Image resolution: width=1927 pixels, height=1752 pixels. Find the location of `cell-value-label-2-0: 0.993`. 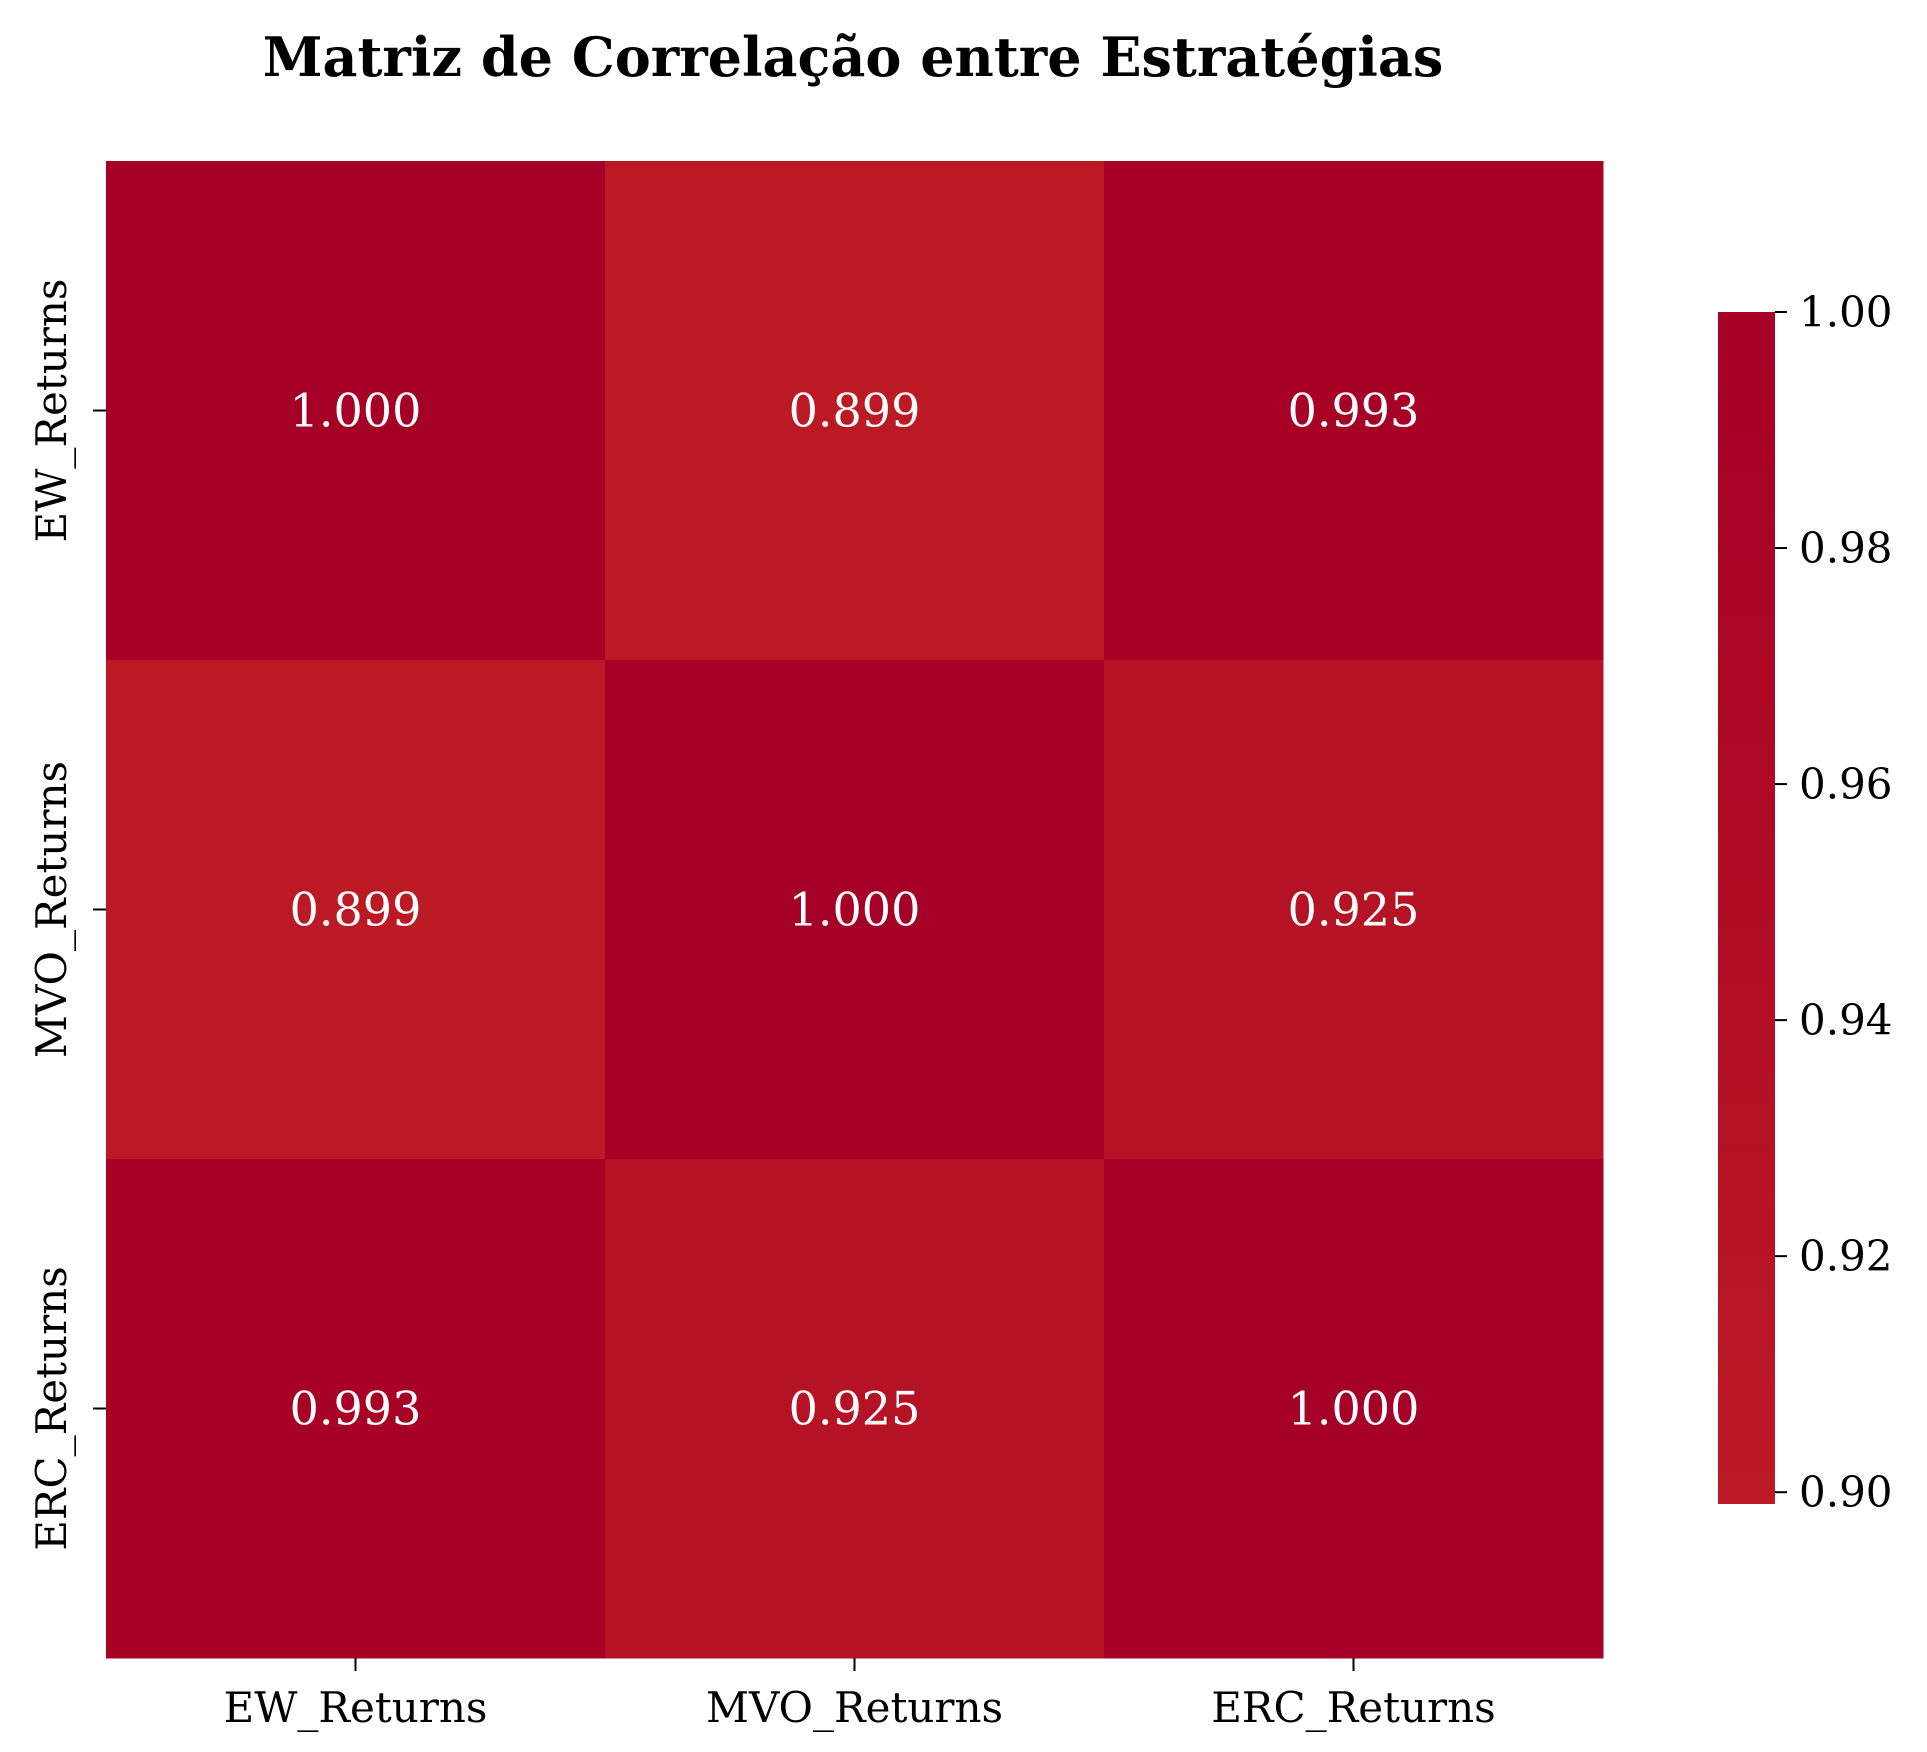

cell-value-label-2-0: 0.993 is located at coordinates (356, 1409).